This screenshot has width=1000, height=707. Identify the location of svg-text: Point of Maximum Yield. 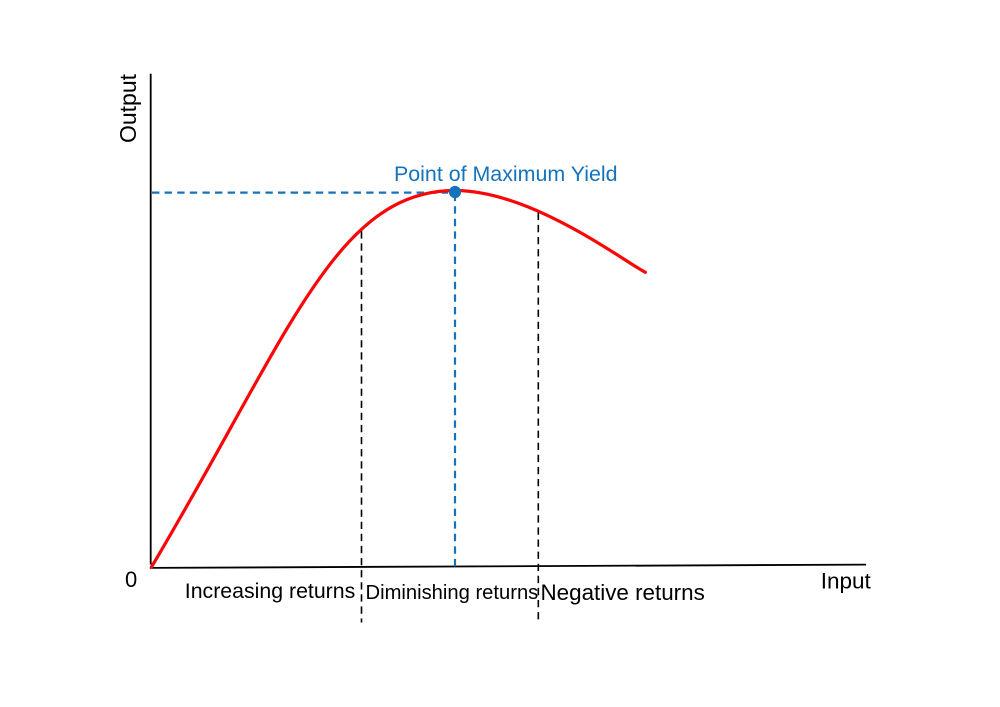
(506, 174).